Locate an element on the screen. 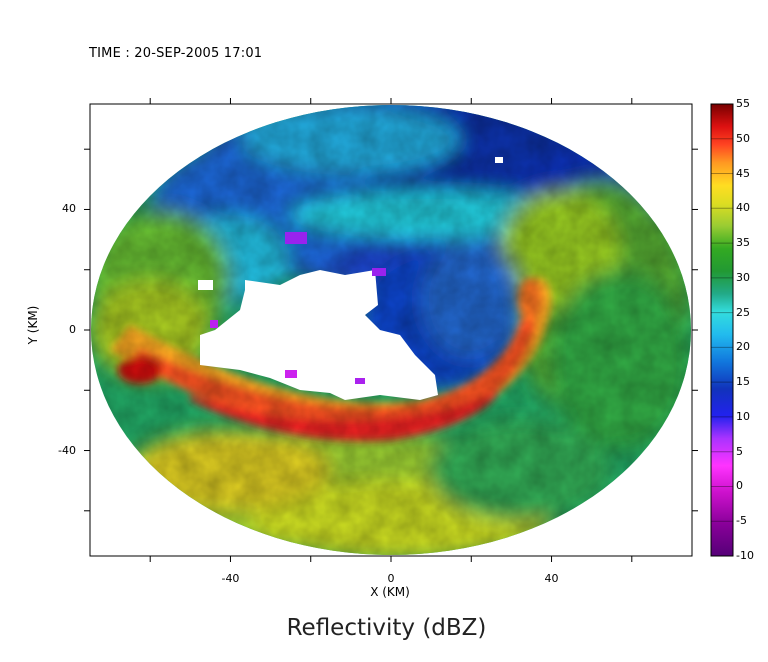 The width and height of the screenshot is (768, 662). colorbar-tick-label: 25 is located at coordinates (743, 312).